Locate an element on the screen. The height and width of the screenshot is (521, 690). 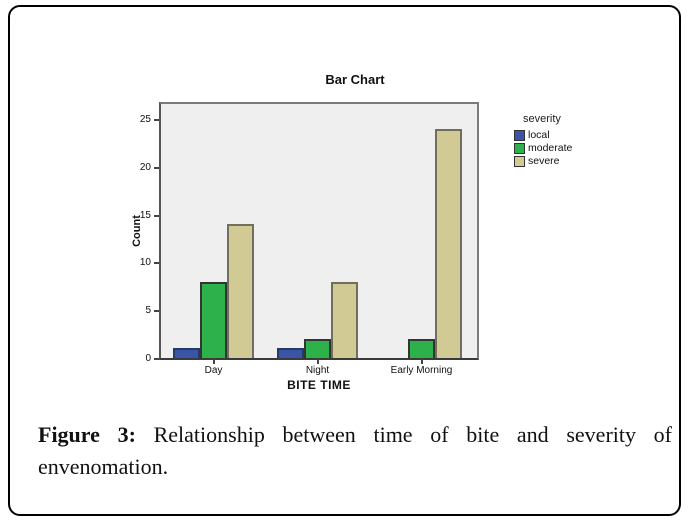
legend-item-severe: severe is located at coordinates (543, 161).